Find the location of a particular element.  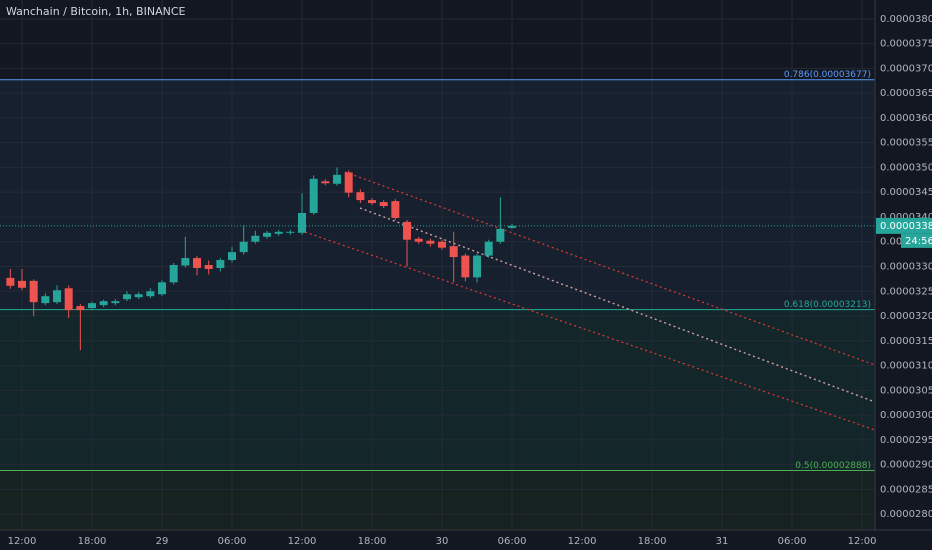

fib-label: 0.618(0.00003213) is located at coordinates (827, 305).